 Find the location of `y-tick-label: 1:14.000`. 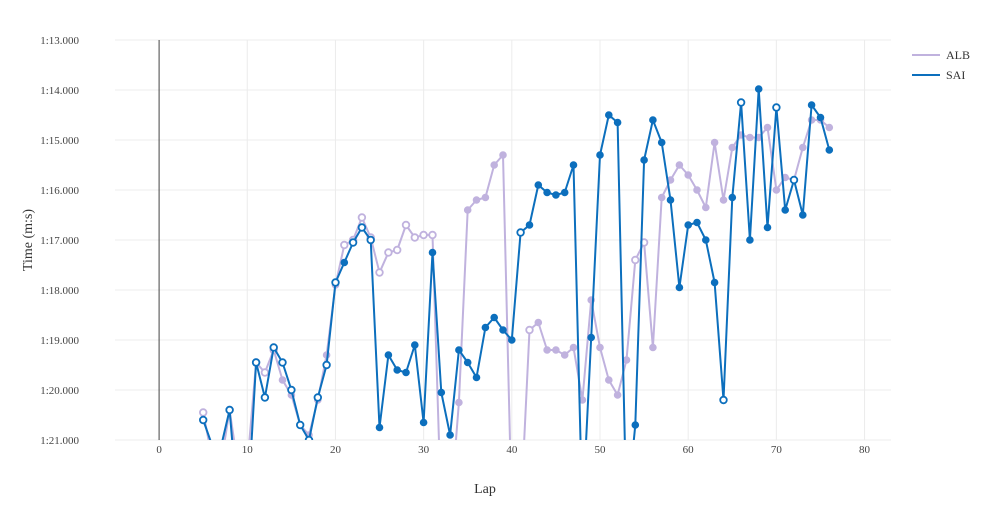

y-tick-label: 1:14.000 is located at coordinates (59, 91).